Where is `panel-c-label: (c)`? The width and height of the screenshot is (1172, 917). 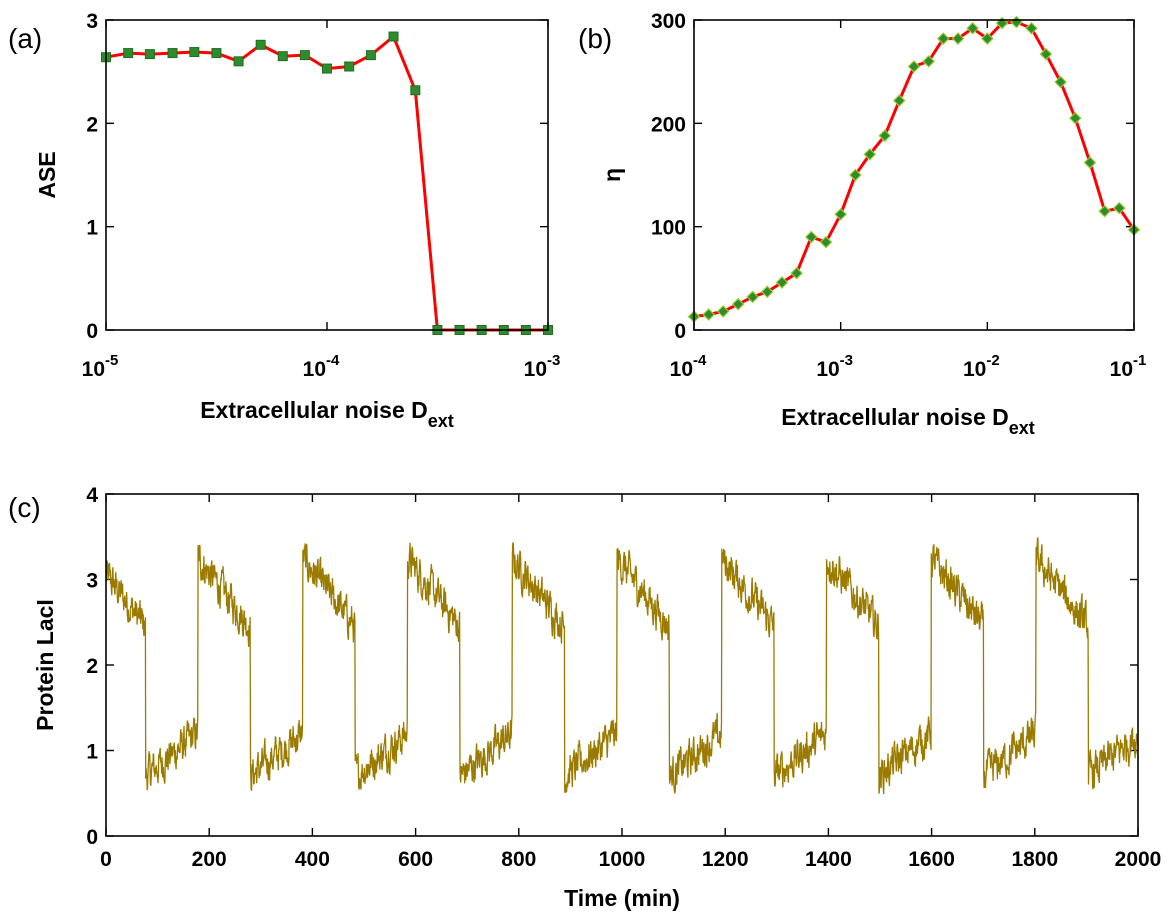
panel-c-label: (c) is located at coordinates (24, 507).